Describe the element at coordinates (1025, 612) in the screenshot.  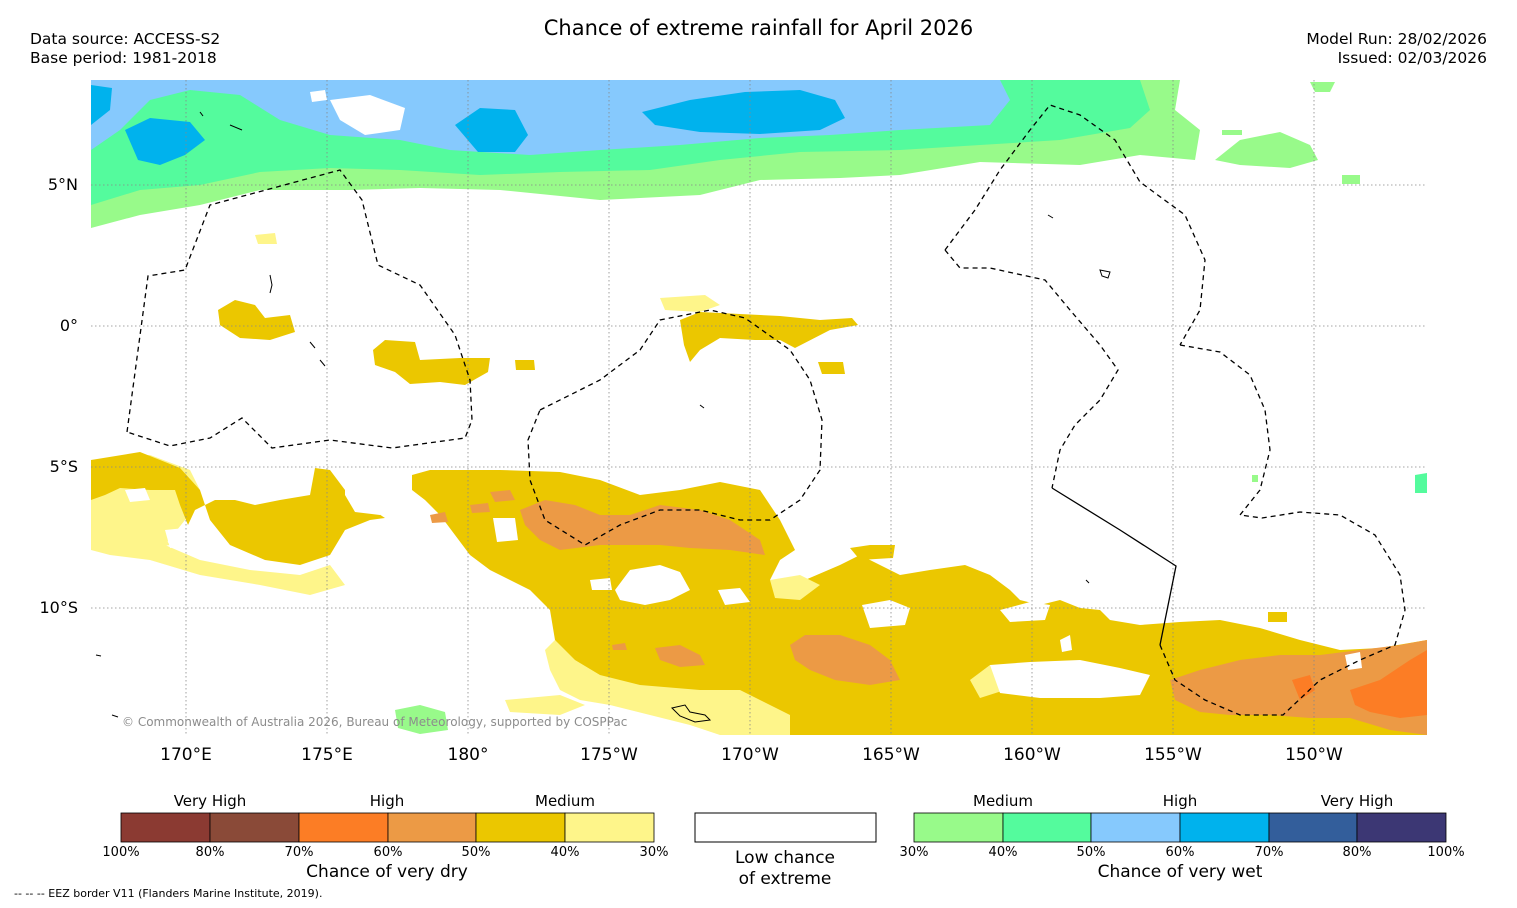
I see `low-hole-s12` at that location.